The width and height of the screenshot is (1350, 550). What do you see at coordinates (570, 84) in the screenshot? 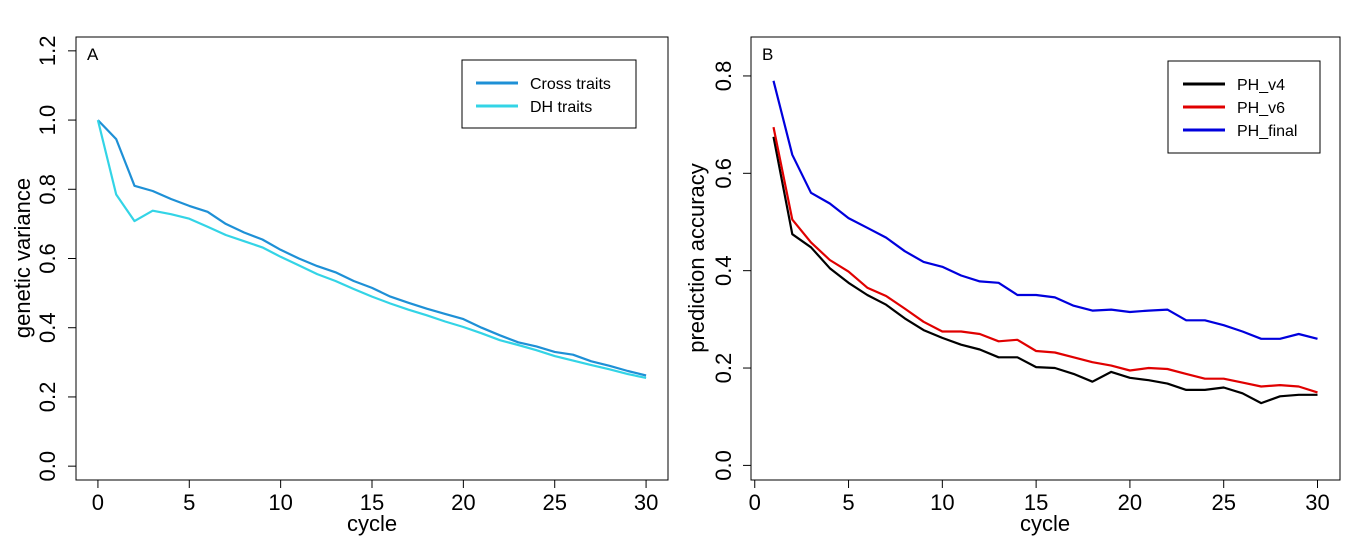
I see `legend-label-cross-traits: Cross traits` at bounding box center [570, 84].